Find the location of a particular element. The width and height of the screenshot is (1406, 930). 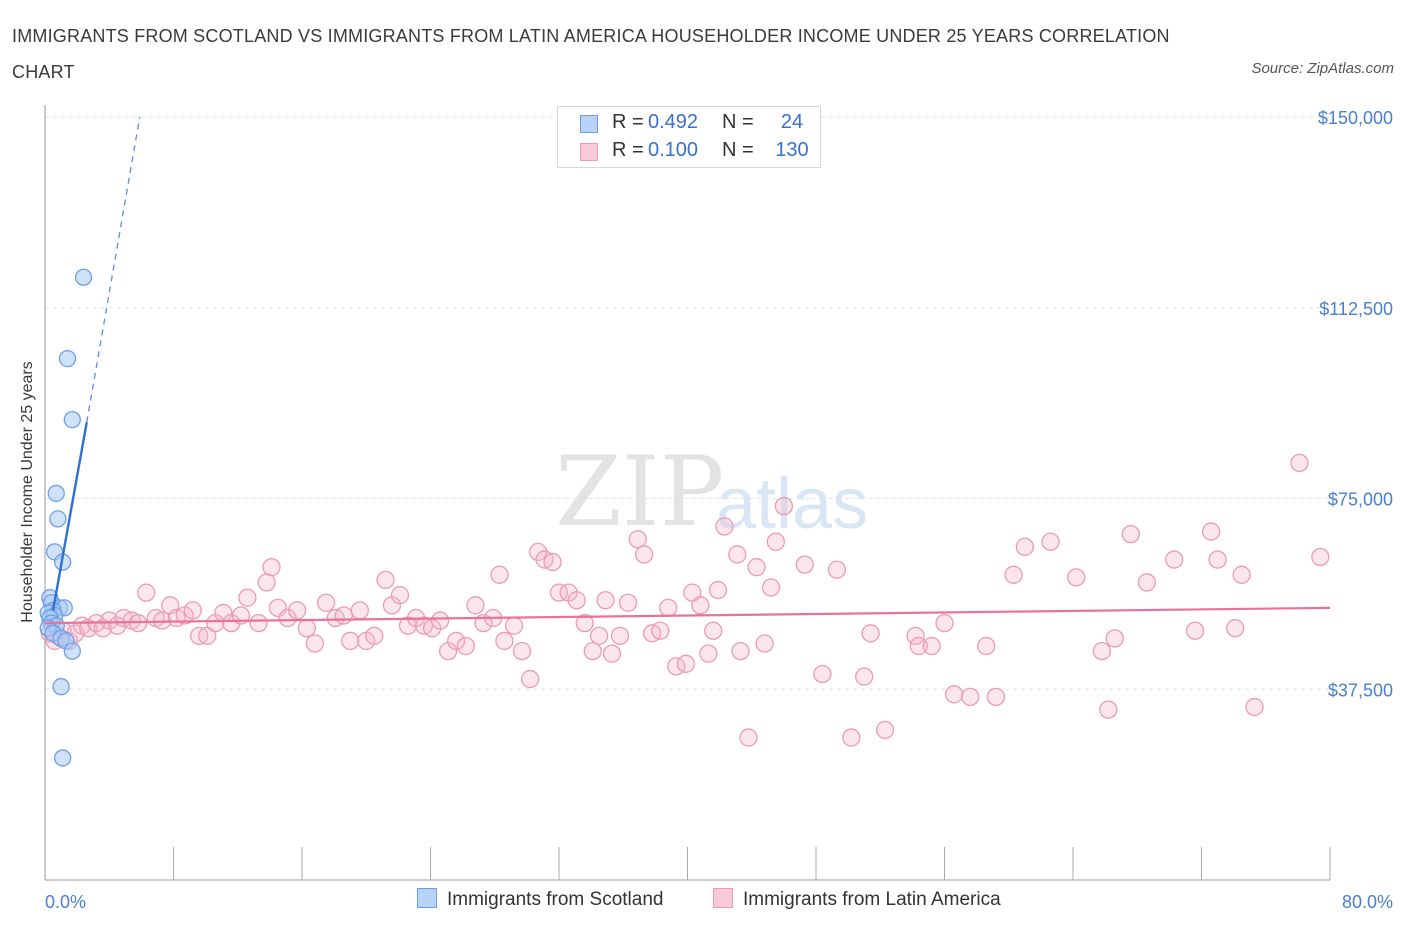

x-tick-label-max: 80.0% is located at coordinates (1367, 902).